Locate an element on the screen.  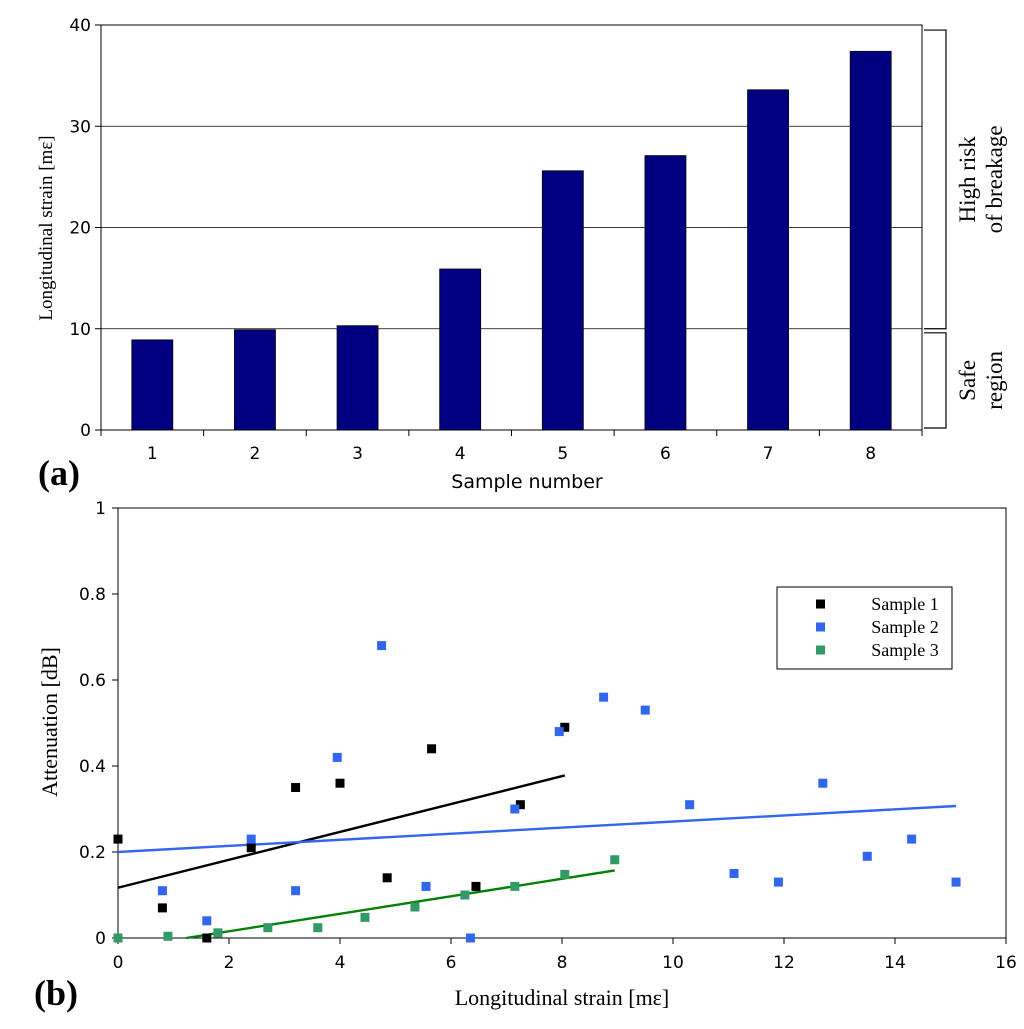
y-tick-label: 1 is located at coordinates (100, 509).